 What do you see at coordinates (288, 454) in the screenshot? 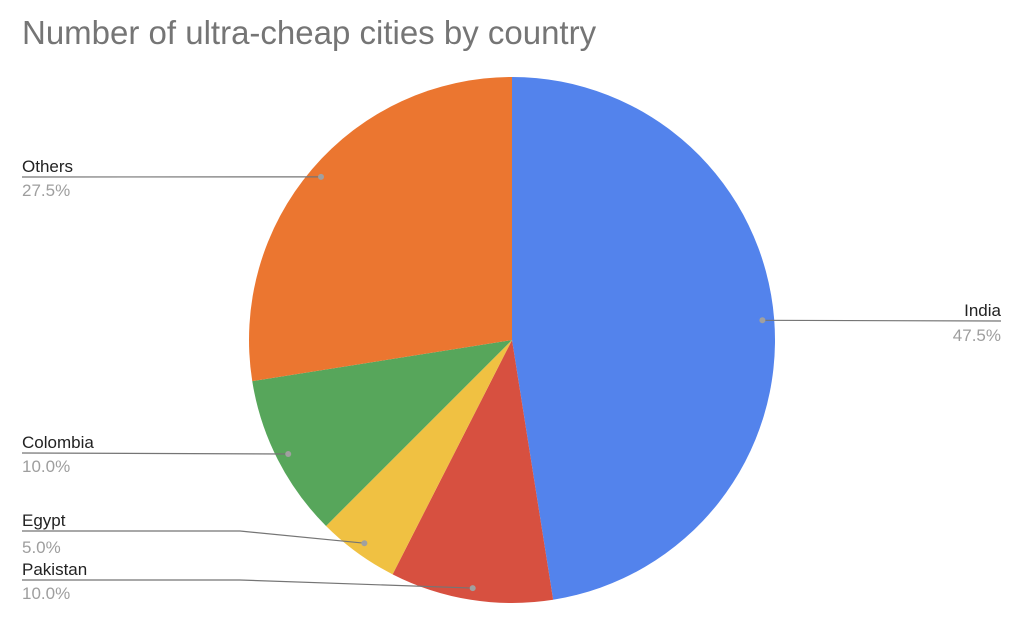
I see `leader-dot-colombia` at bounding box center [288, 454].